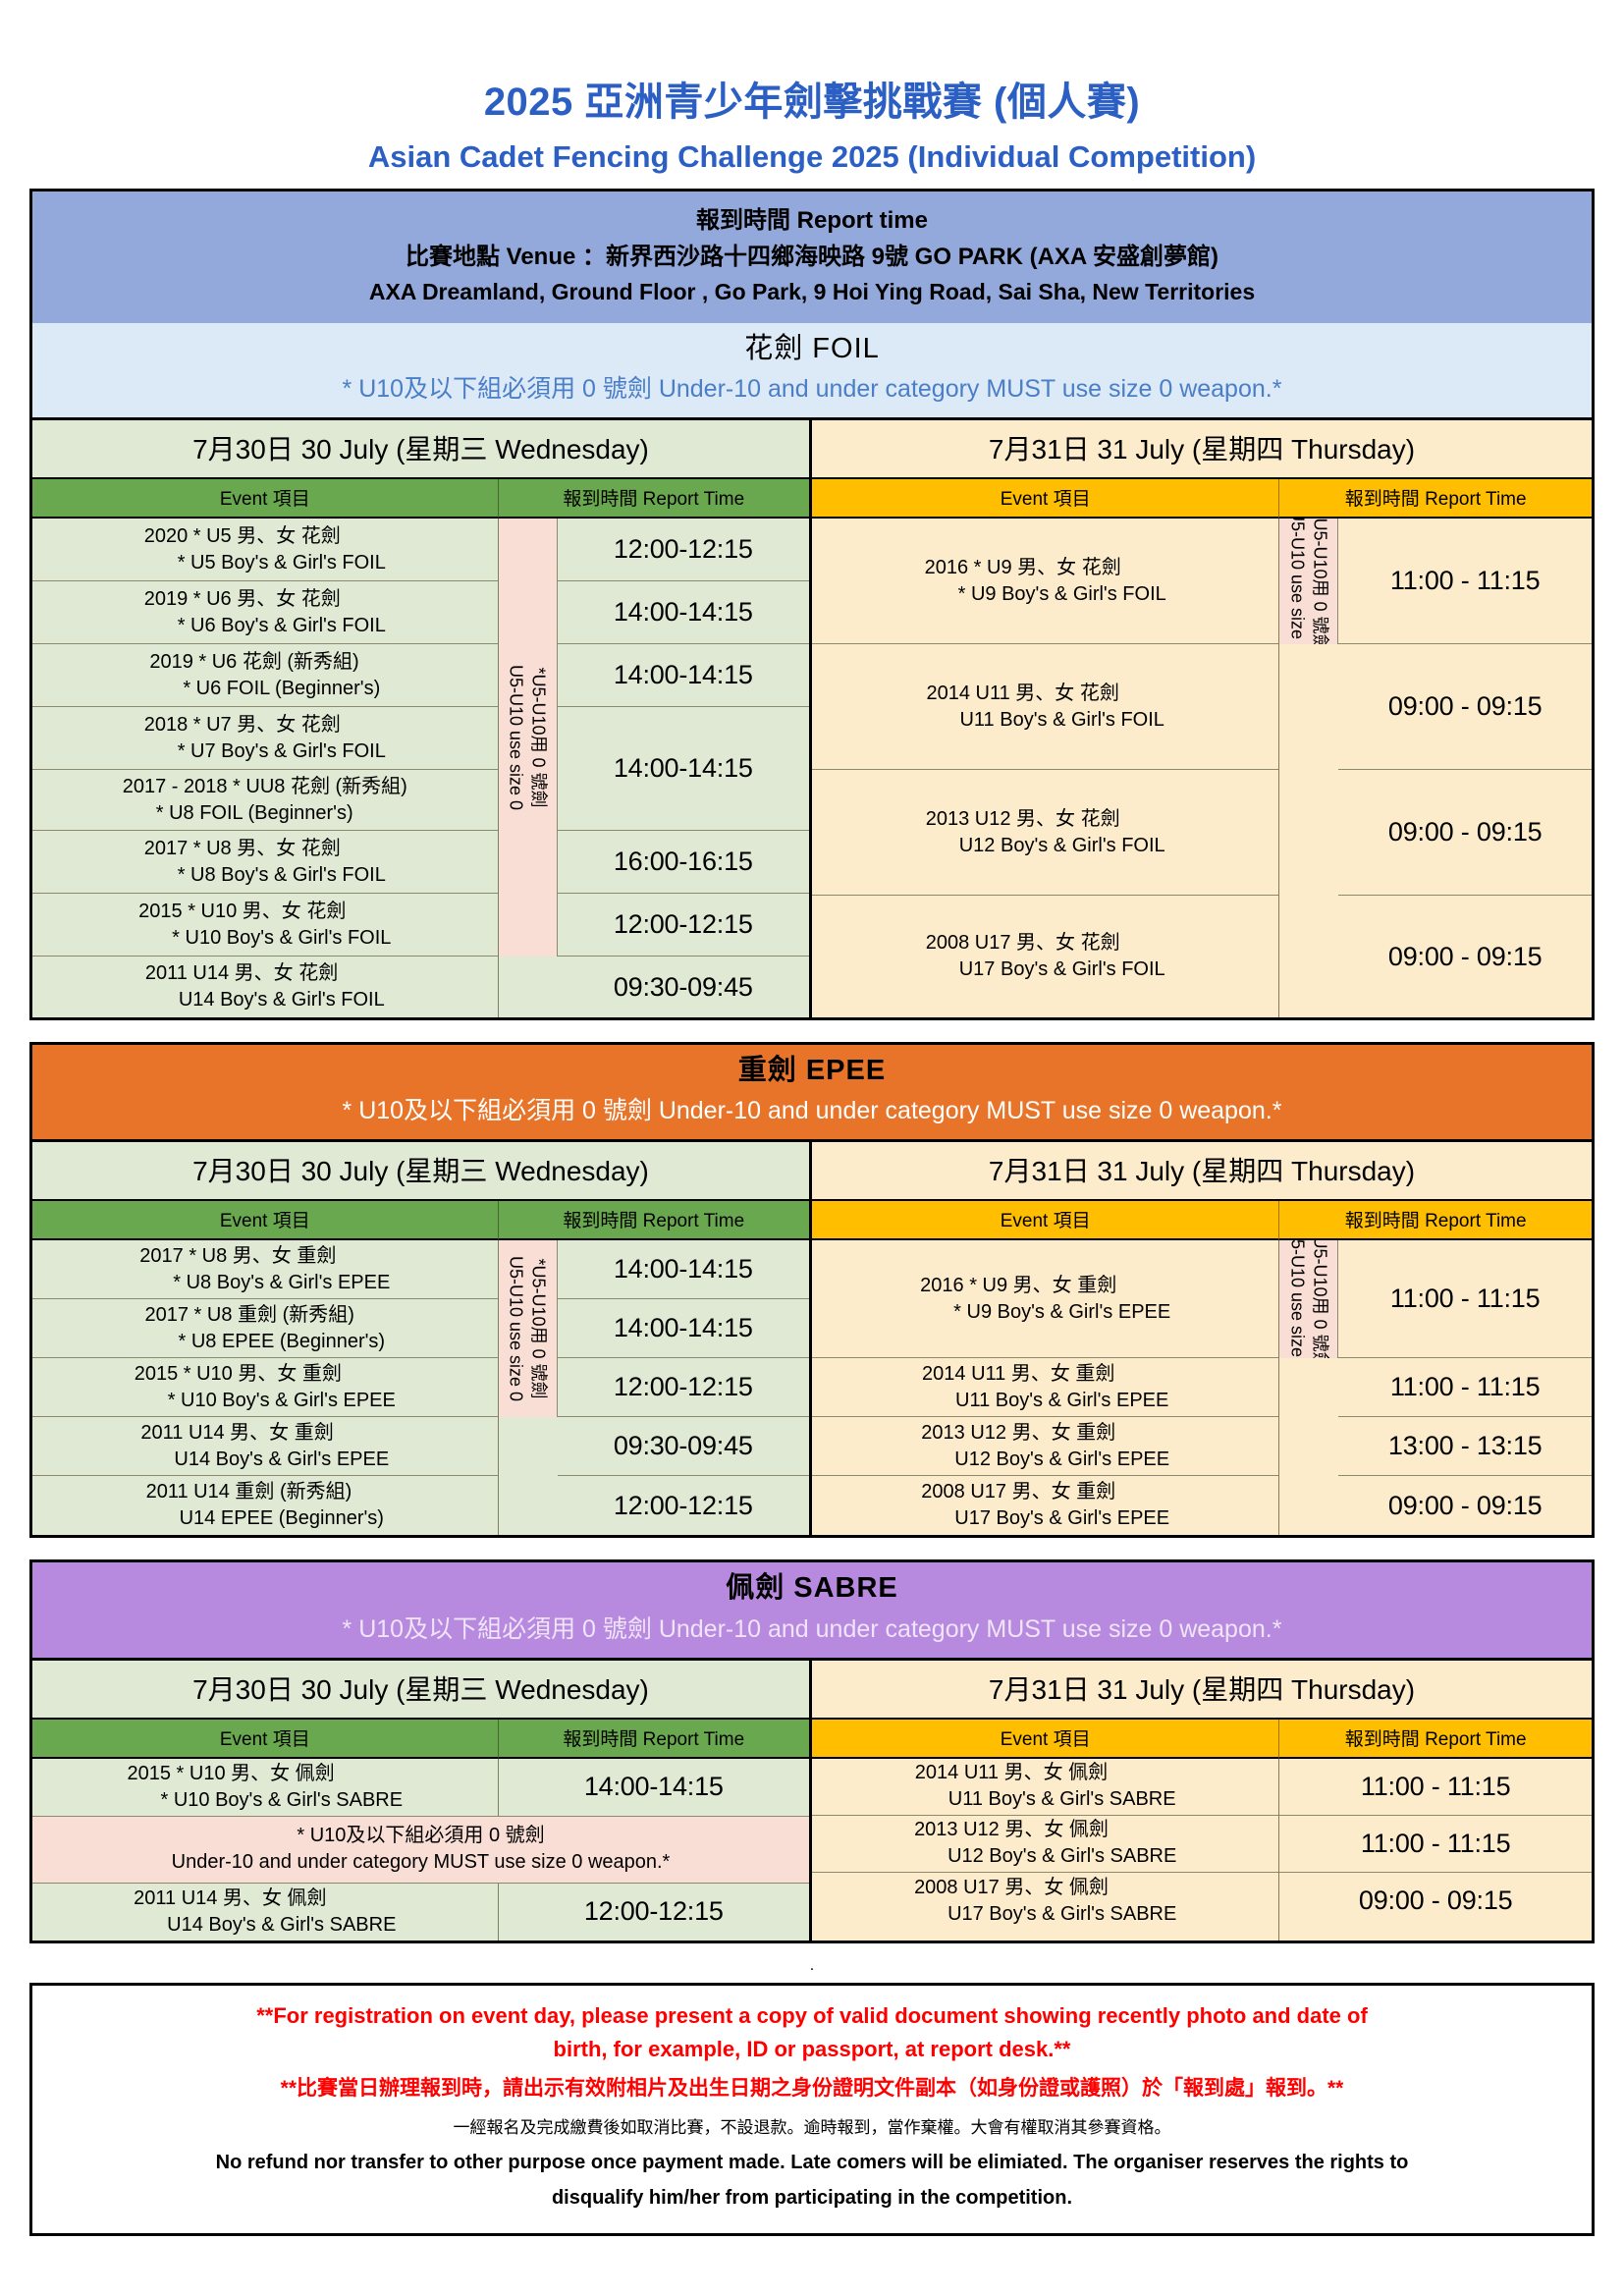 The height and width of the screenshot is (2296, 1624). What do you see at coordinates (1061, 593) in the screenshot?
I see `event-label-en: * U9 Boy's & Girl's FOIL` at bounding box center [1061, 593].